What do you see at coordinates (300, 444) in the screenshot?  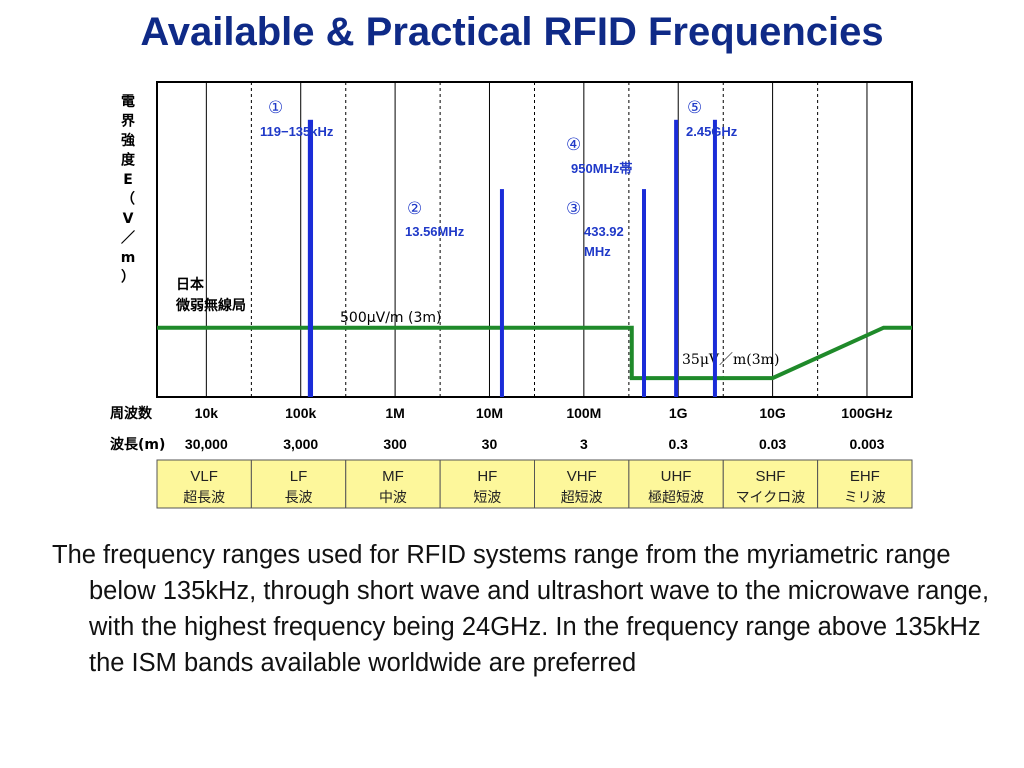 I see `wavelength-value: 3,000` at bounding box center [300, 444].